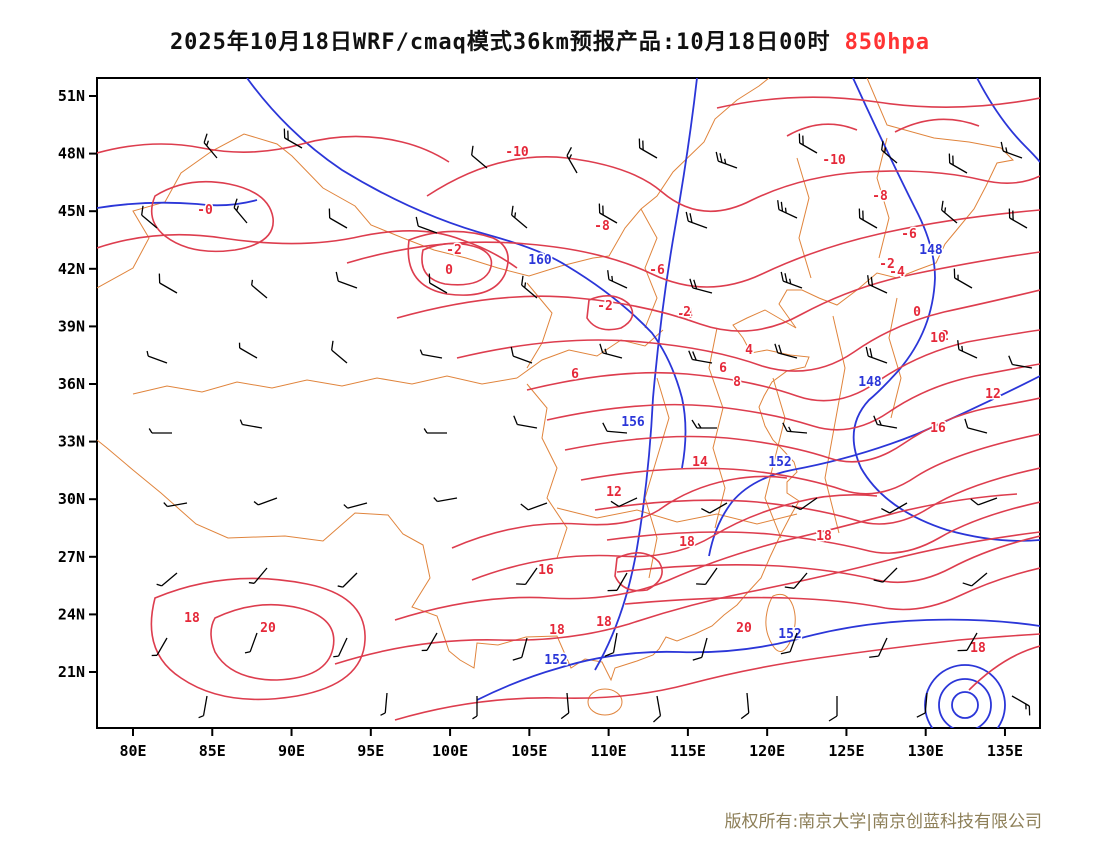 This screenshot has height=850, width=1100. I want to click on x-axis-label: 100E, so click(450, 751).